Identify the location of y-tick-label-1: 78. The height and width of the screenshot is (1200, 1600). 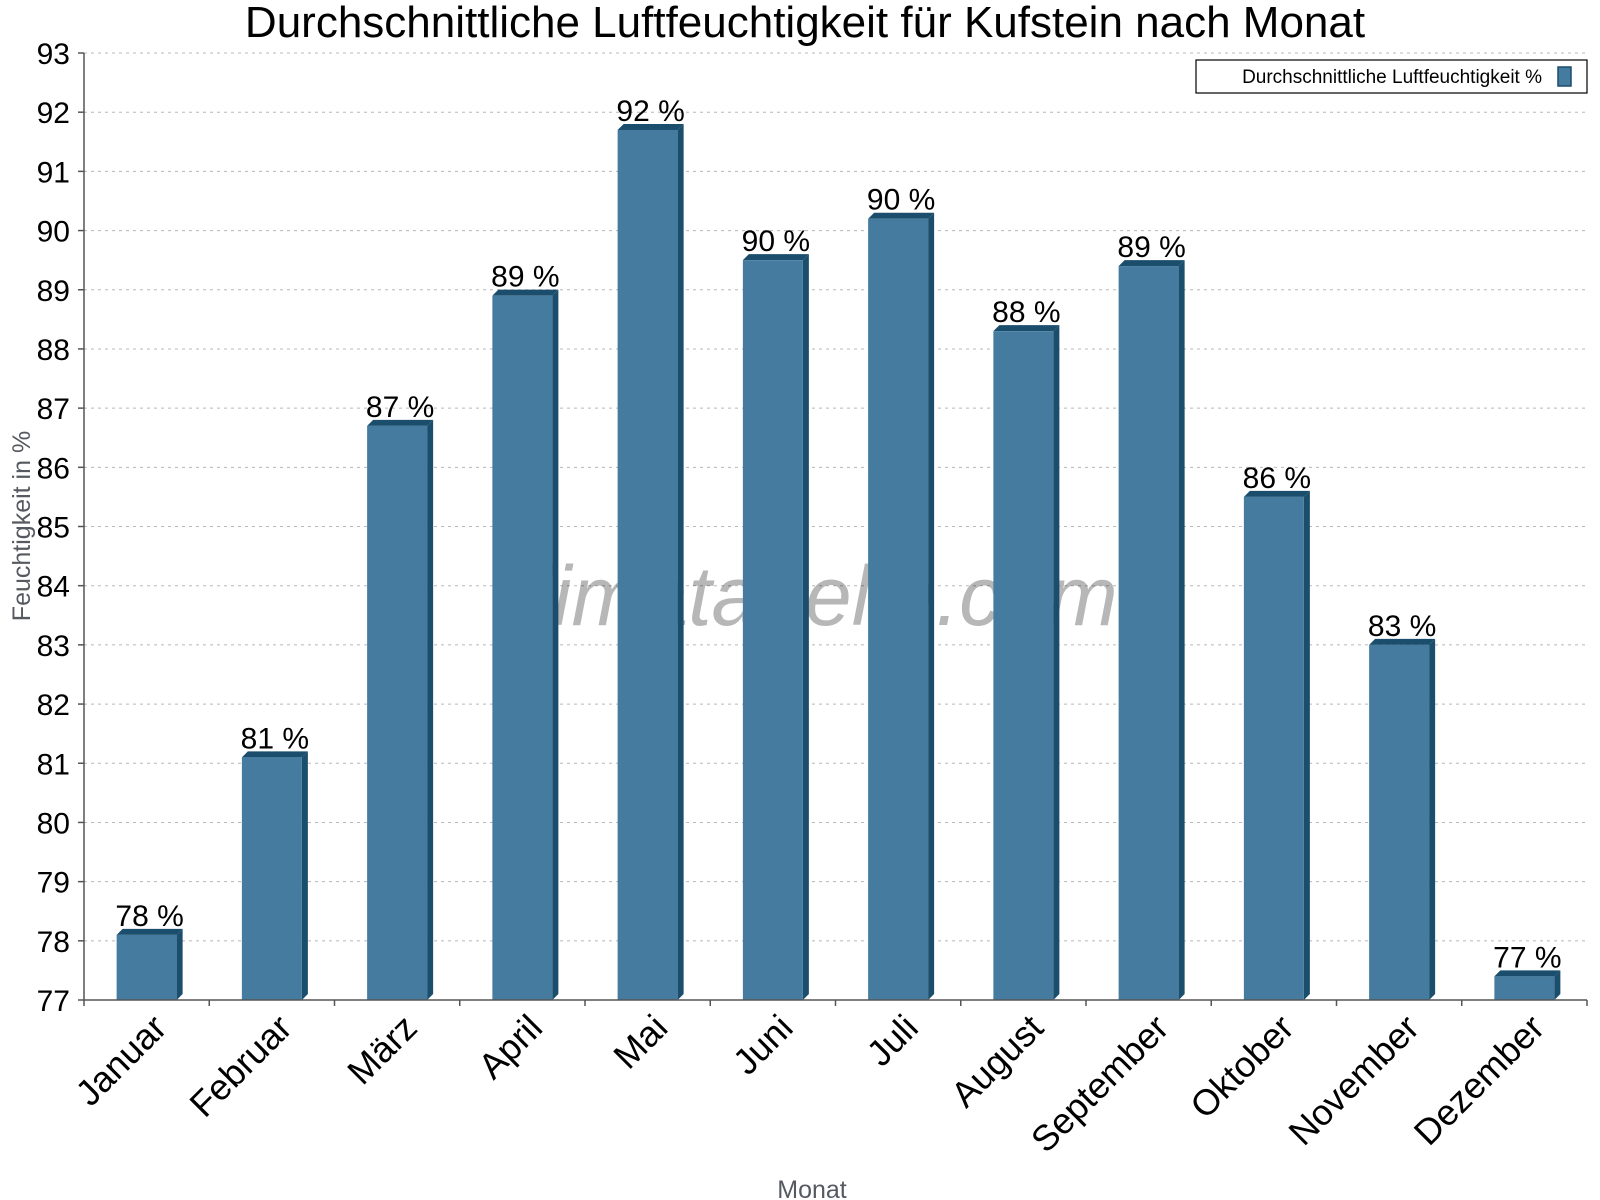
(53, 942).